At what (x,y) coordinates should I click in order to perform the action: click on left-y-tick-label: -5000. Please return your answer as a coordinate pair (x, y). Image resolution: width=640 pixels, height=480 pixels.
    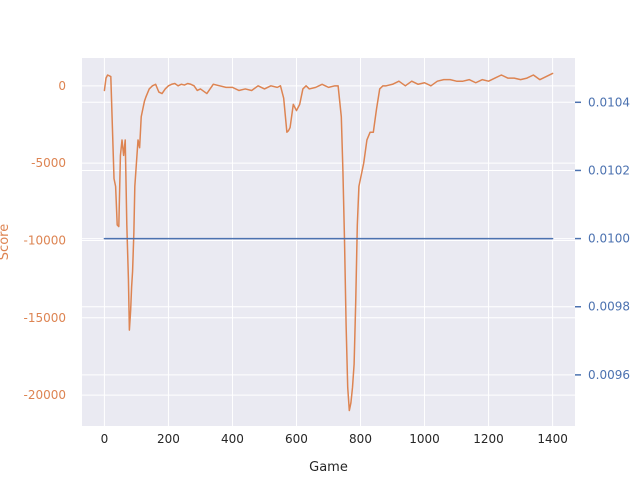
    Looking at the image, I should click on (48, 163).